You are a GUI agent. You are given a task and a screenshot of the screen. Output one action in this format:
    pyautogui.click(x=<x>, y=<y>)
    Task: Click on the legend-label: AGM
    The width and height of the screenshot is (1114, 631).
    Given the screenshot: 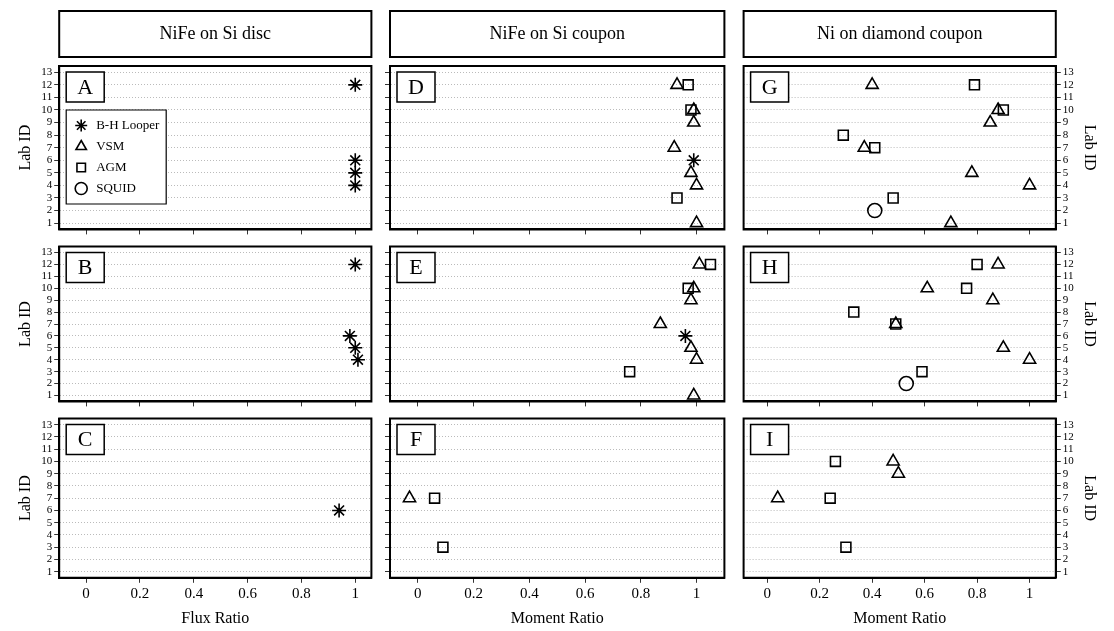 What is the action you would take?
    pyautogui.click(x=111, y=166)
    